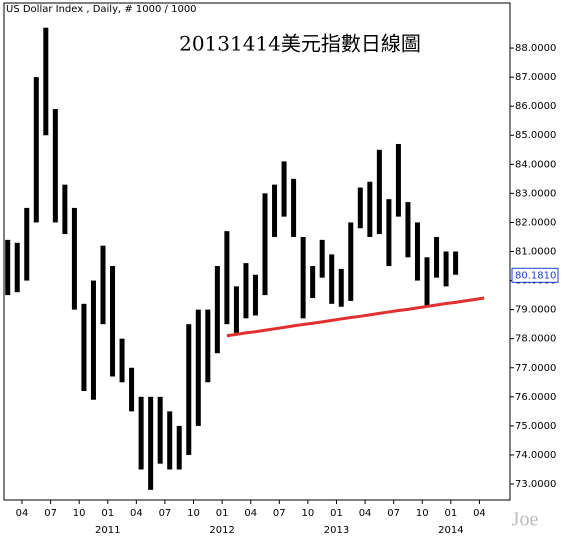  Describe the element at coordinates (355, 317) in the screenshot. I see `trendline` at that location.